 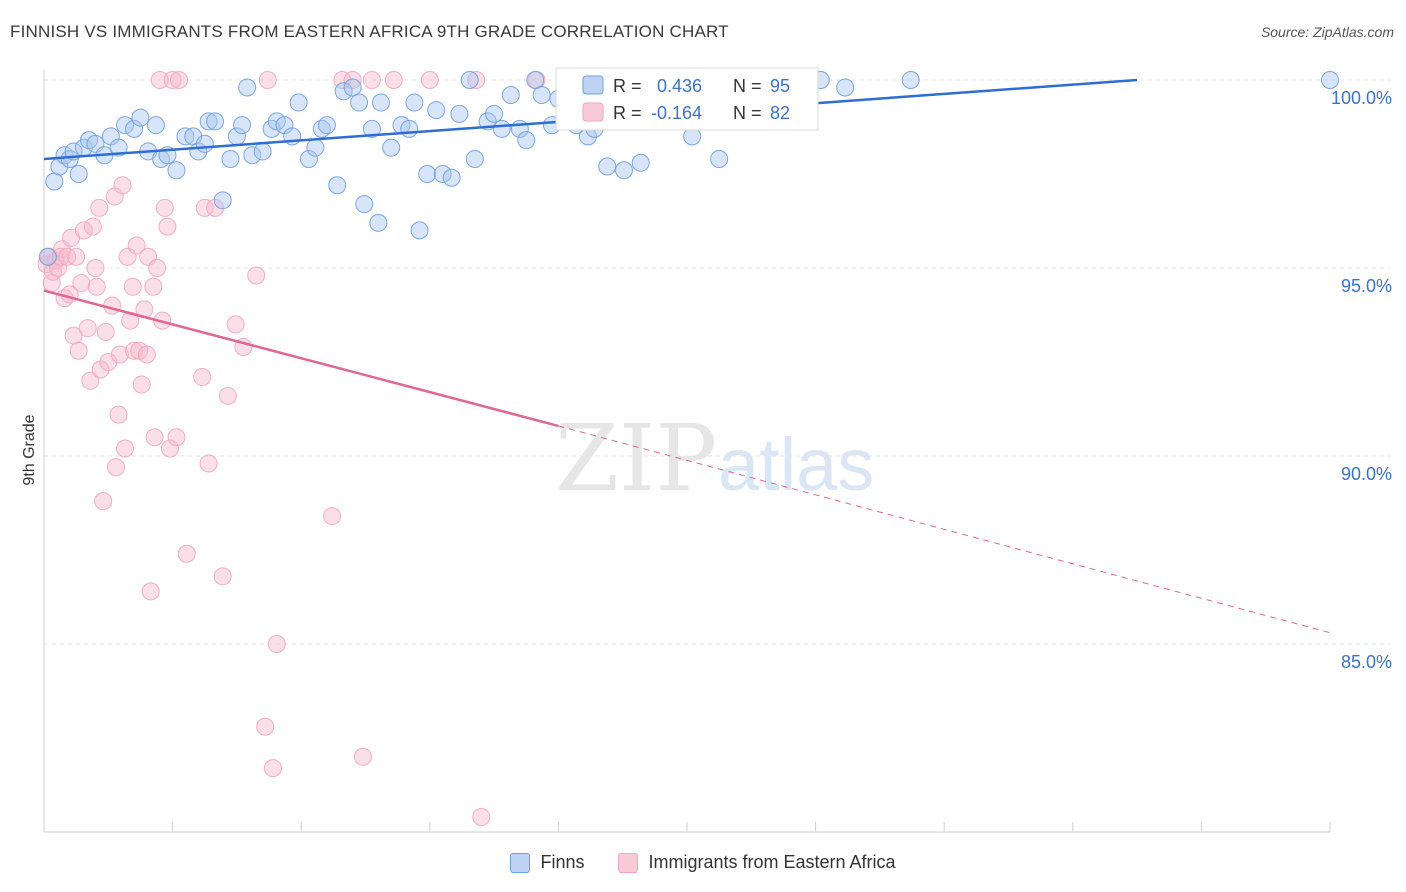 I want to click on watermark: ZIP atlas, so click(x=714, y=458).